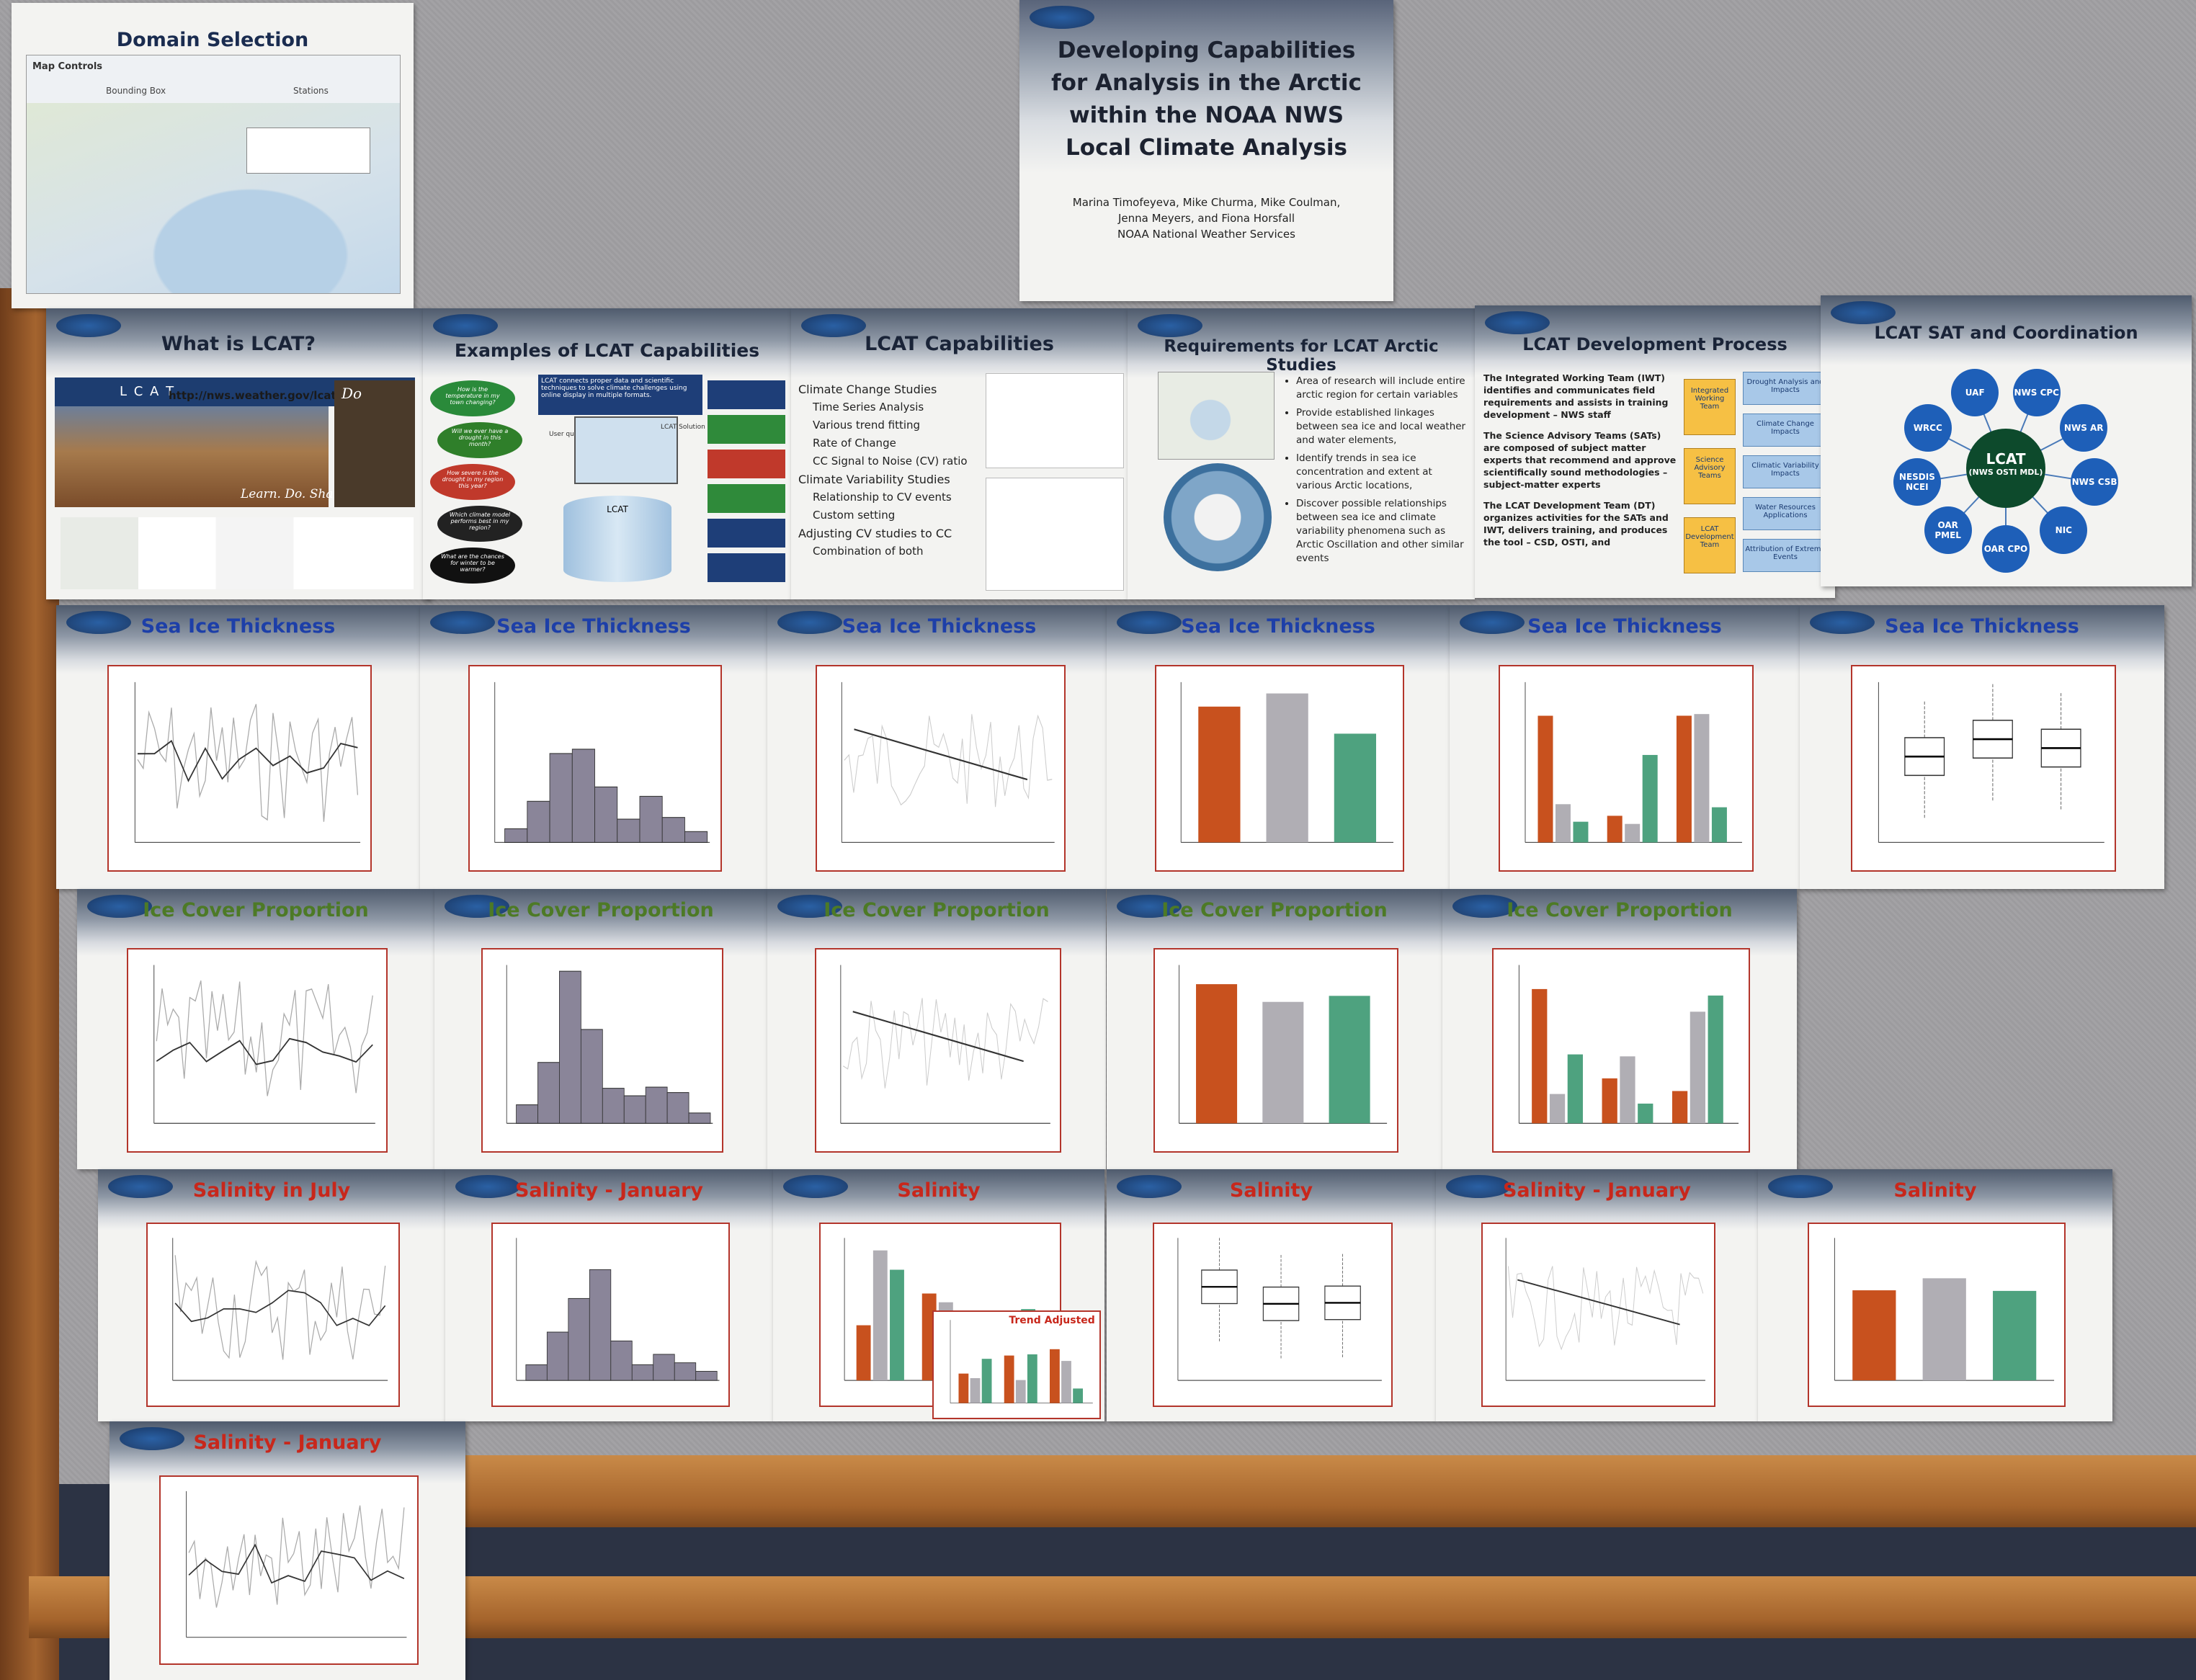 The width and height of the screenshot is (2196, 1680). Describe the element at coordinates (2064, 530) in the screenshot. I see `sat-node: NIC` at that location.